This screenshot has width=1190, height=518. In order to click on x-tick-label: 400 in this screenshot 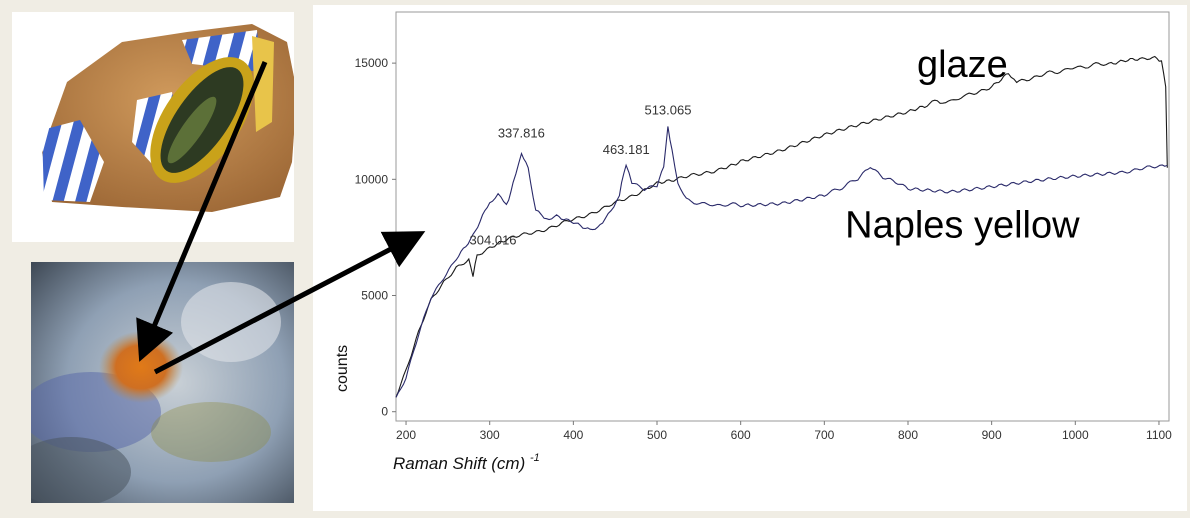, I will do `click(573, 435)`.